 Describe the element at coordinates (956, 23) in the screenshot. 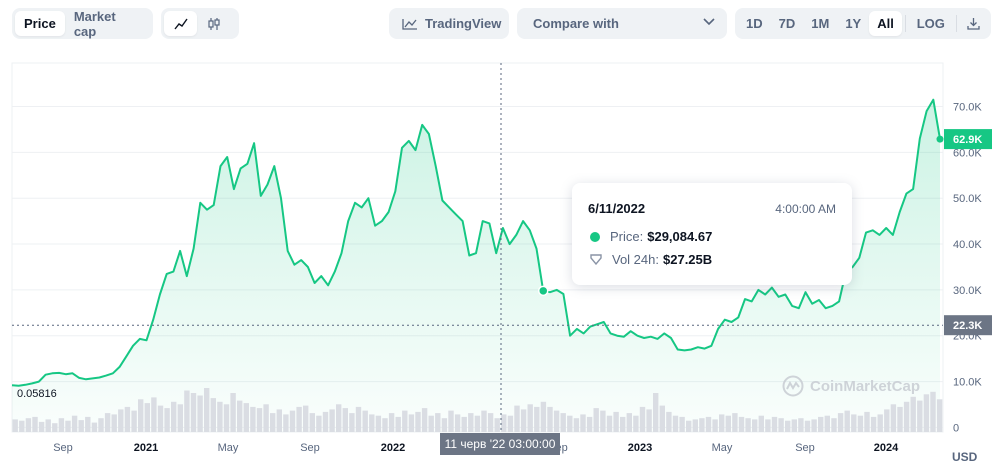

I see `toolbar-divider` at that location.